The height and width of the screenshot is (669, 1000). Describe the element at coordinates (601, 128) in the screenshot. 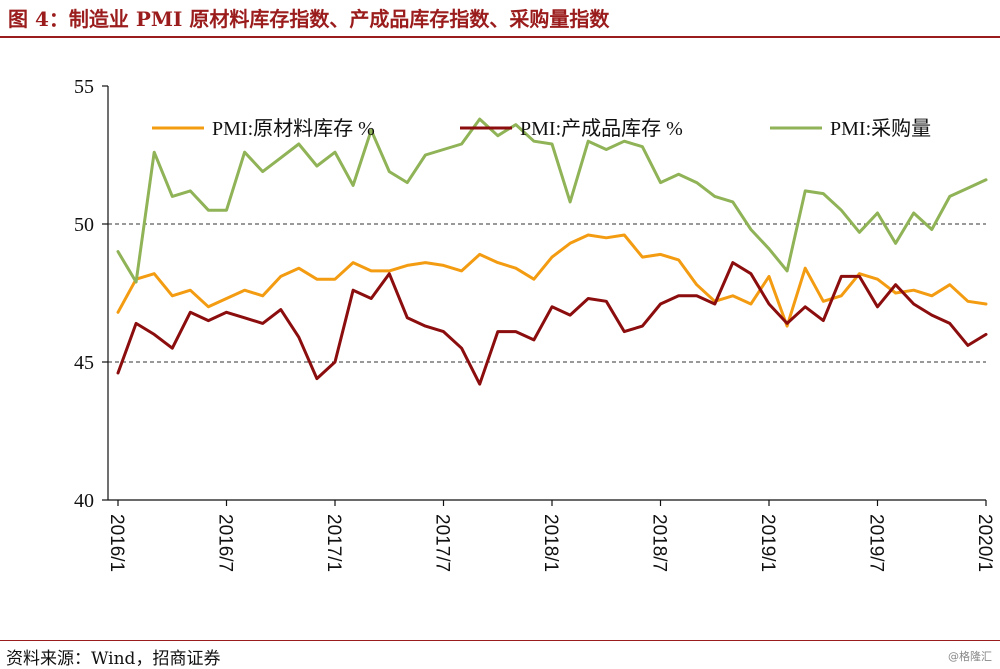

I see `legend-label-2: PMI:产成品库存 %` at that location.